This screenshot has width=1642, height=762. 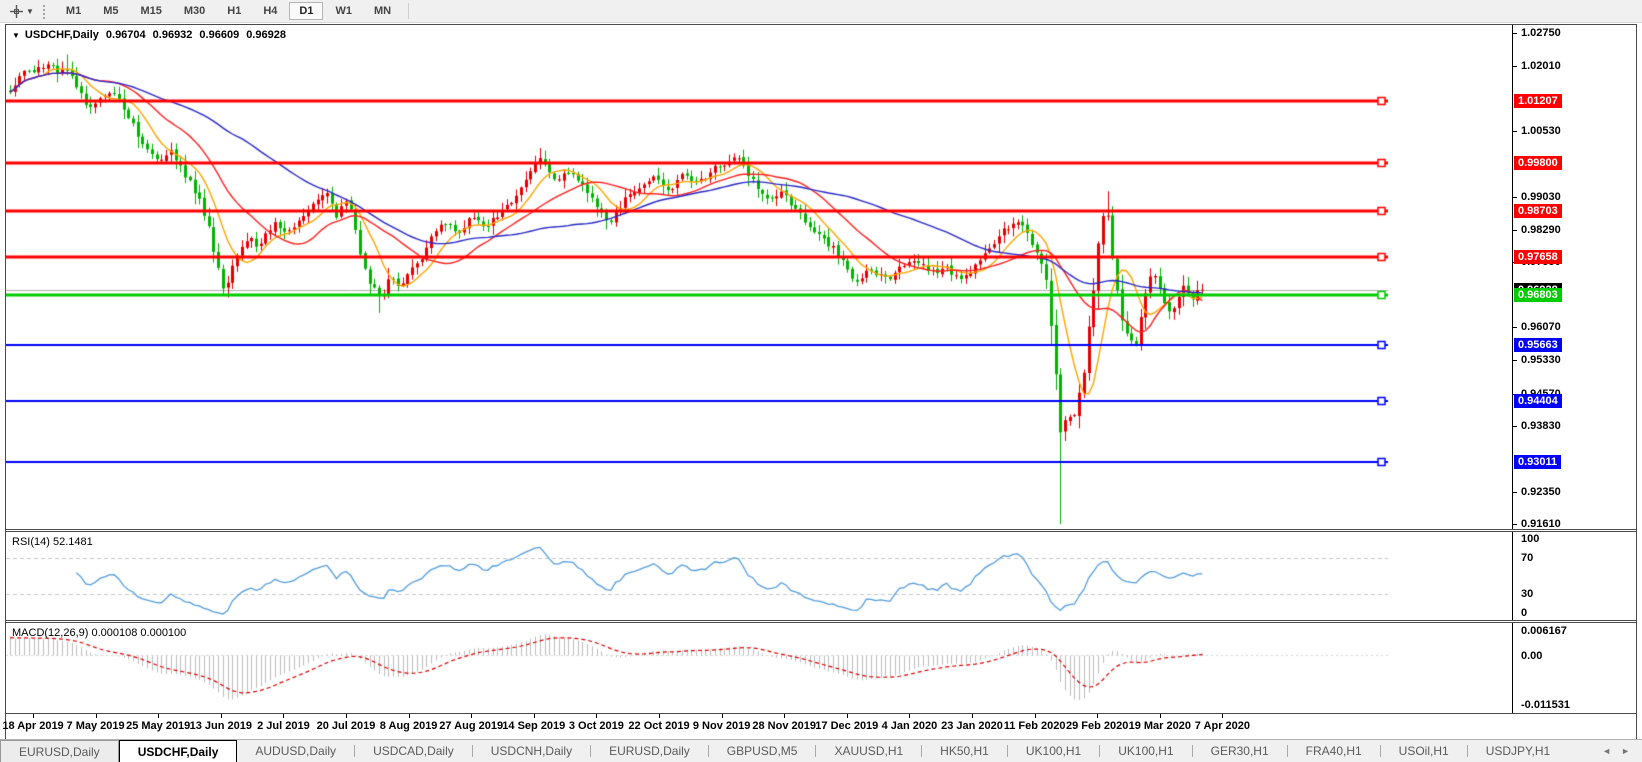 What do you see at coordinates (1527, 558) in the screenshot?
I see `rsi-axis-label: 70` at bounding box center [1527, 558].